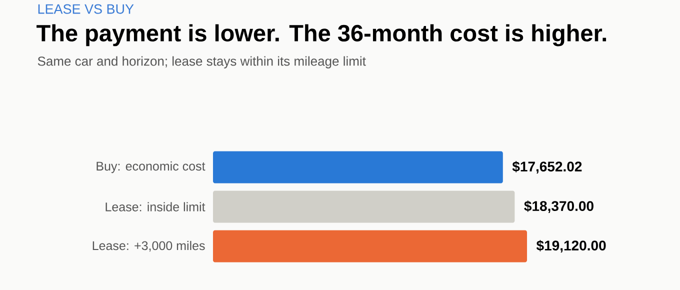 This screenshot has width=680, height=290. Describe the element at coordinates (156, 207) in the screenshot. I see `y-tick-label: Lease: inside limit` at that location.